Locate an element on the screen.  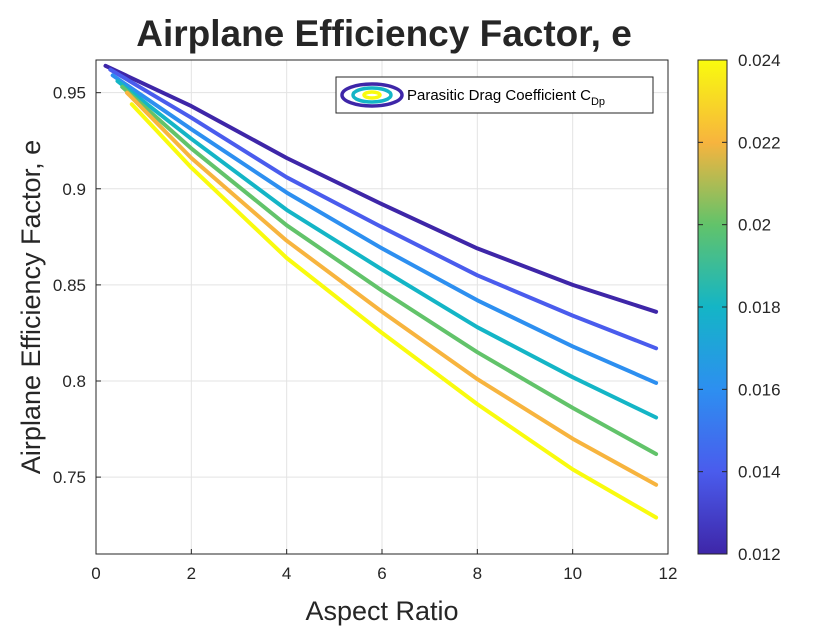
legend-label: Parasitic Drag Coefficient C is located at coordinates (499, 95).